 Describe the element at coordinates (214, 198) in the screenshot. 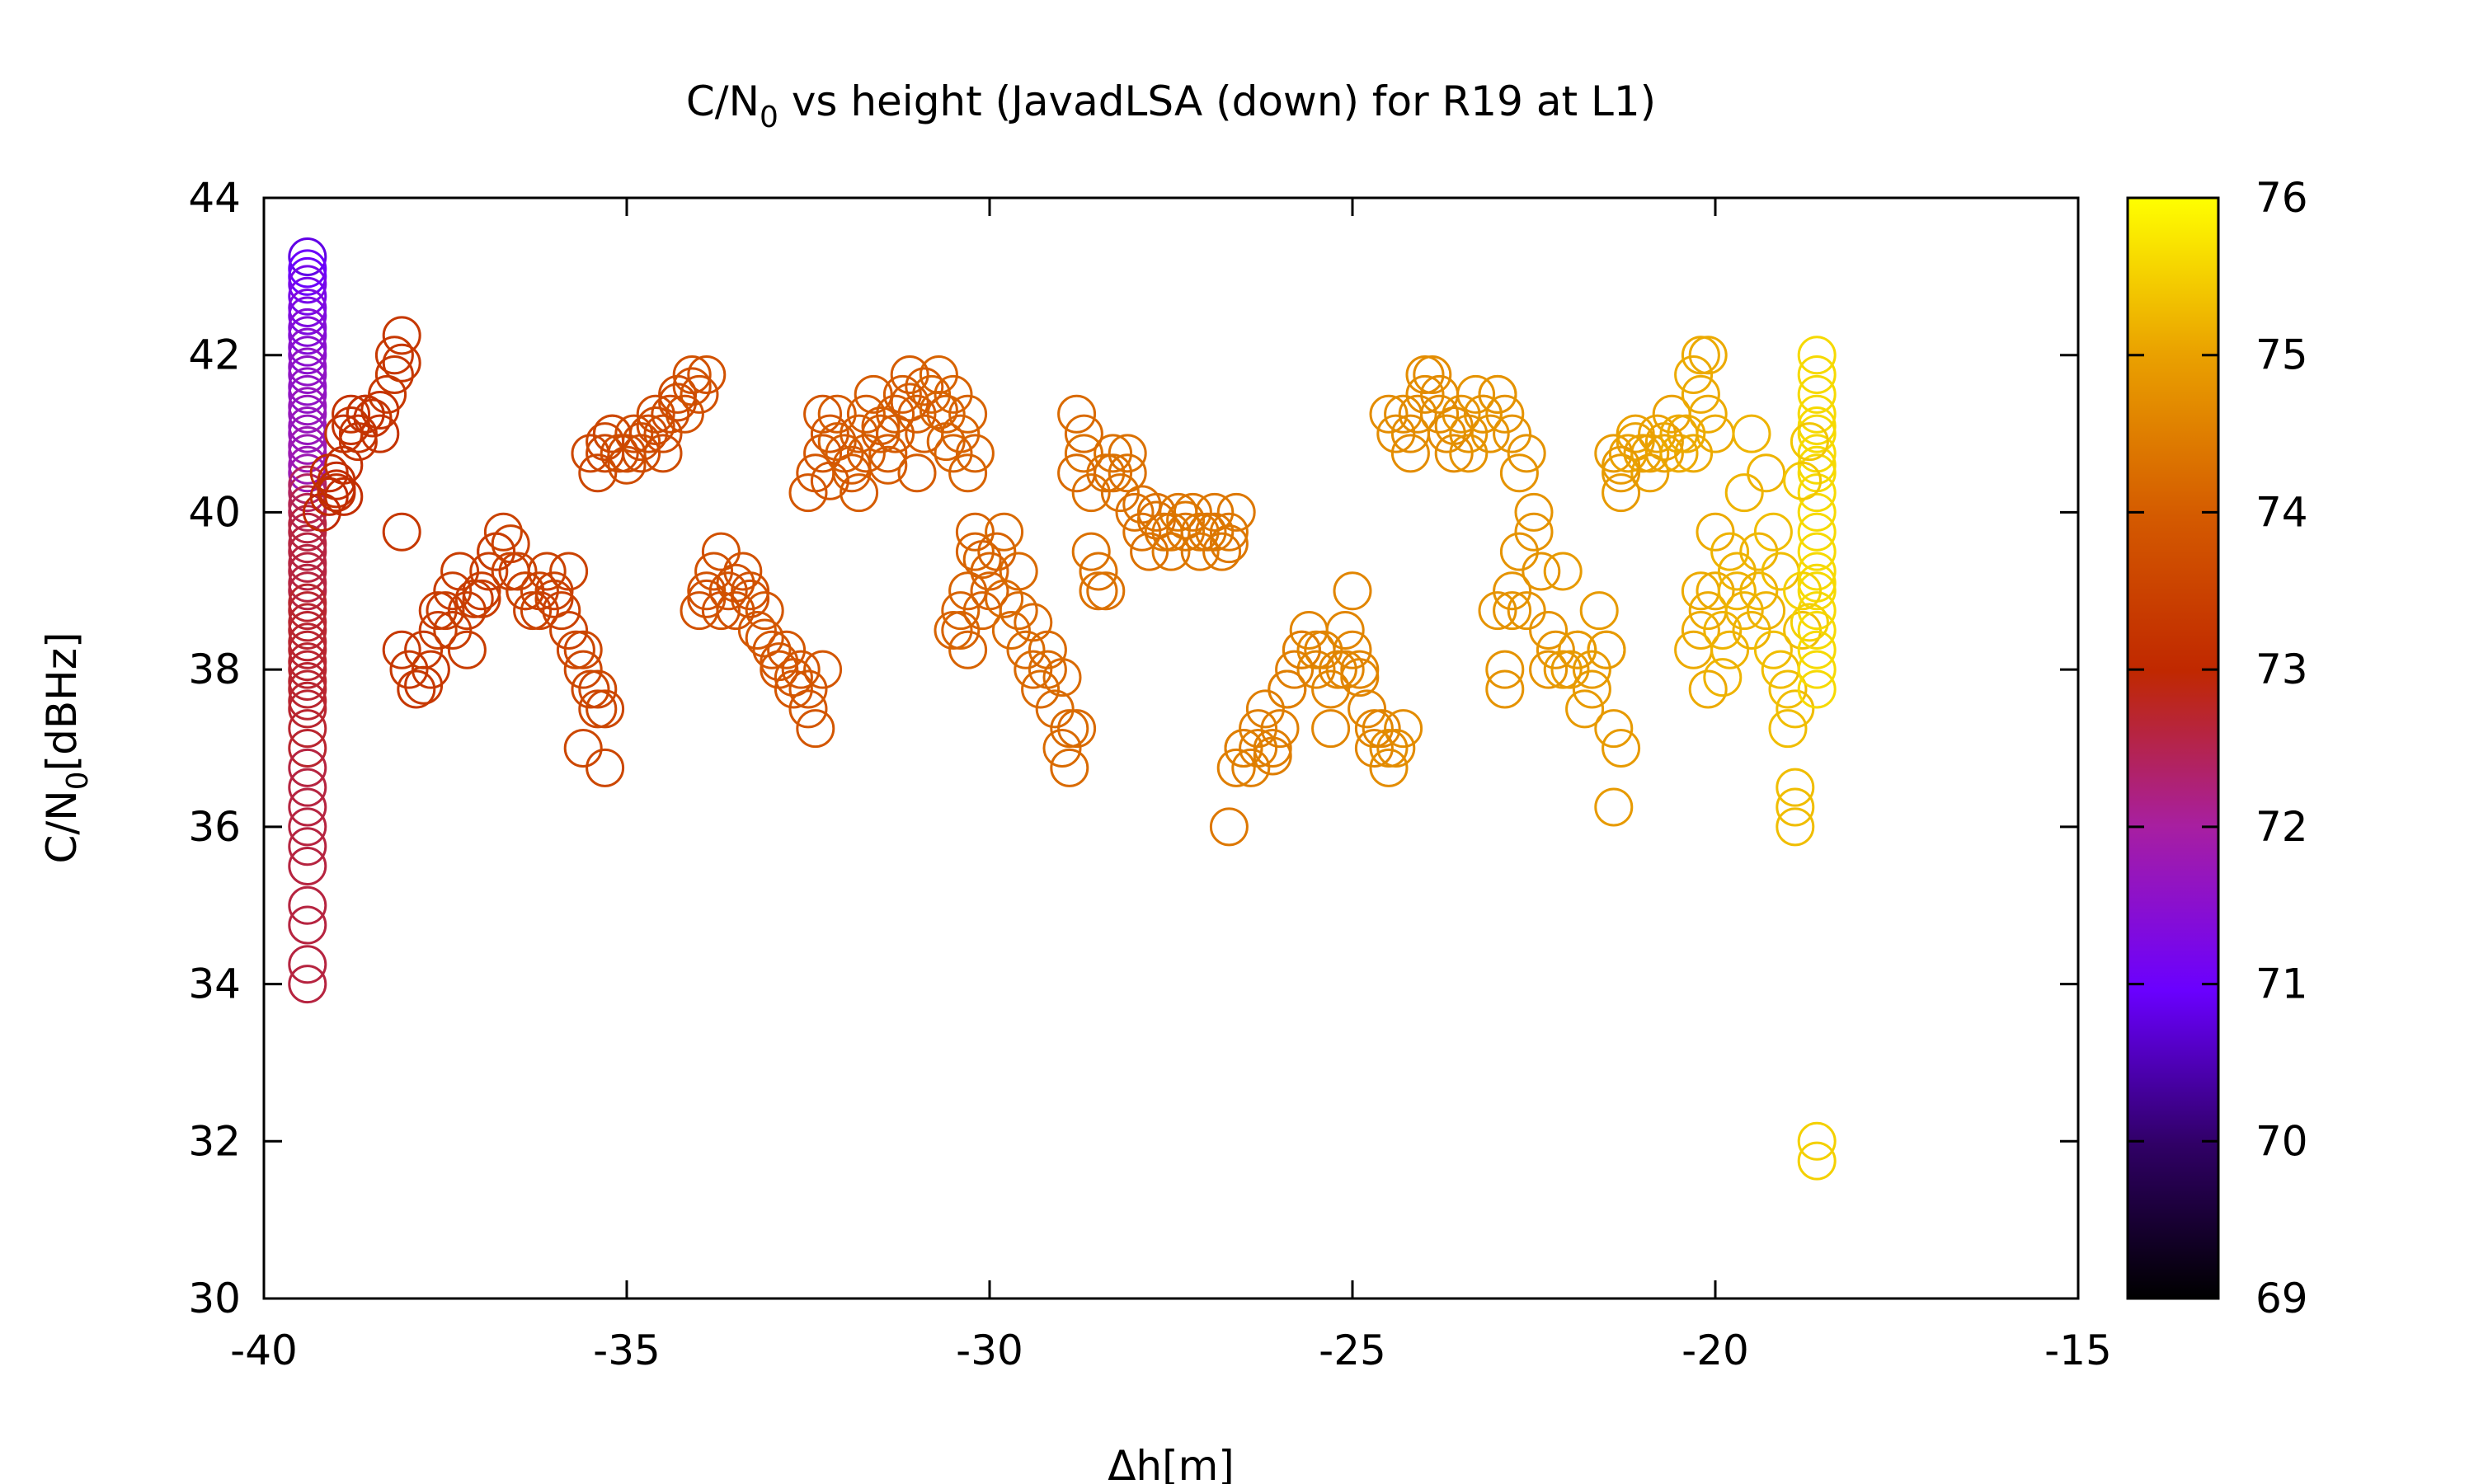

I see `y-tick-label: 44` at that location.